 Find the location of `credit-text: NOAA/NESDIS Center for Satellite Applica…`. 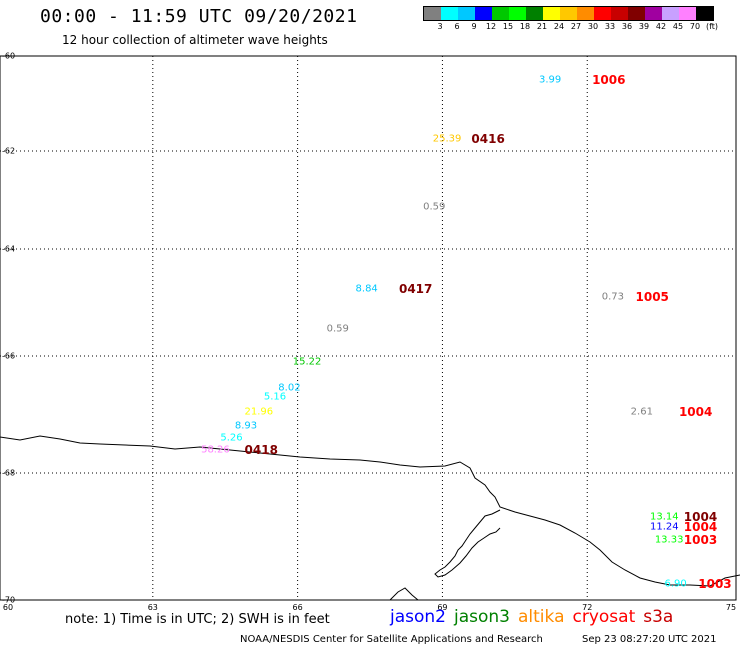

credit-text: NOAA/NESDIS Center for Satellite Applica… is located at coordinates (391, 639).